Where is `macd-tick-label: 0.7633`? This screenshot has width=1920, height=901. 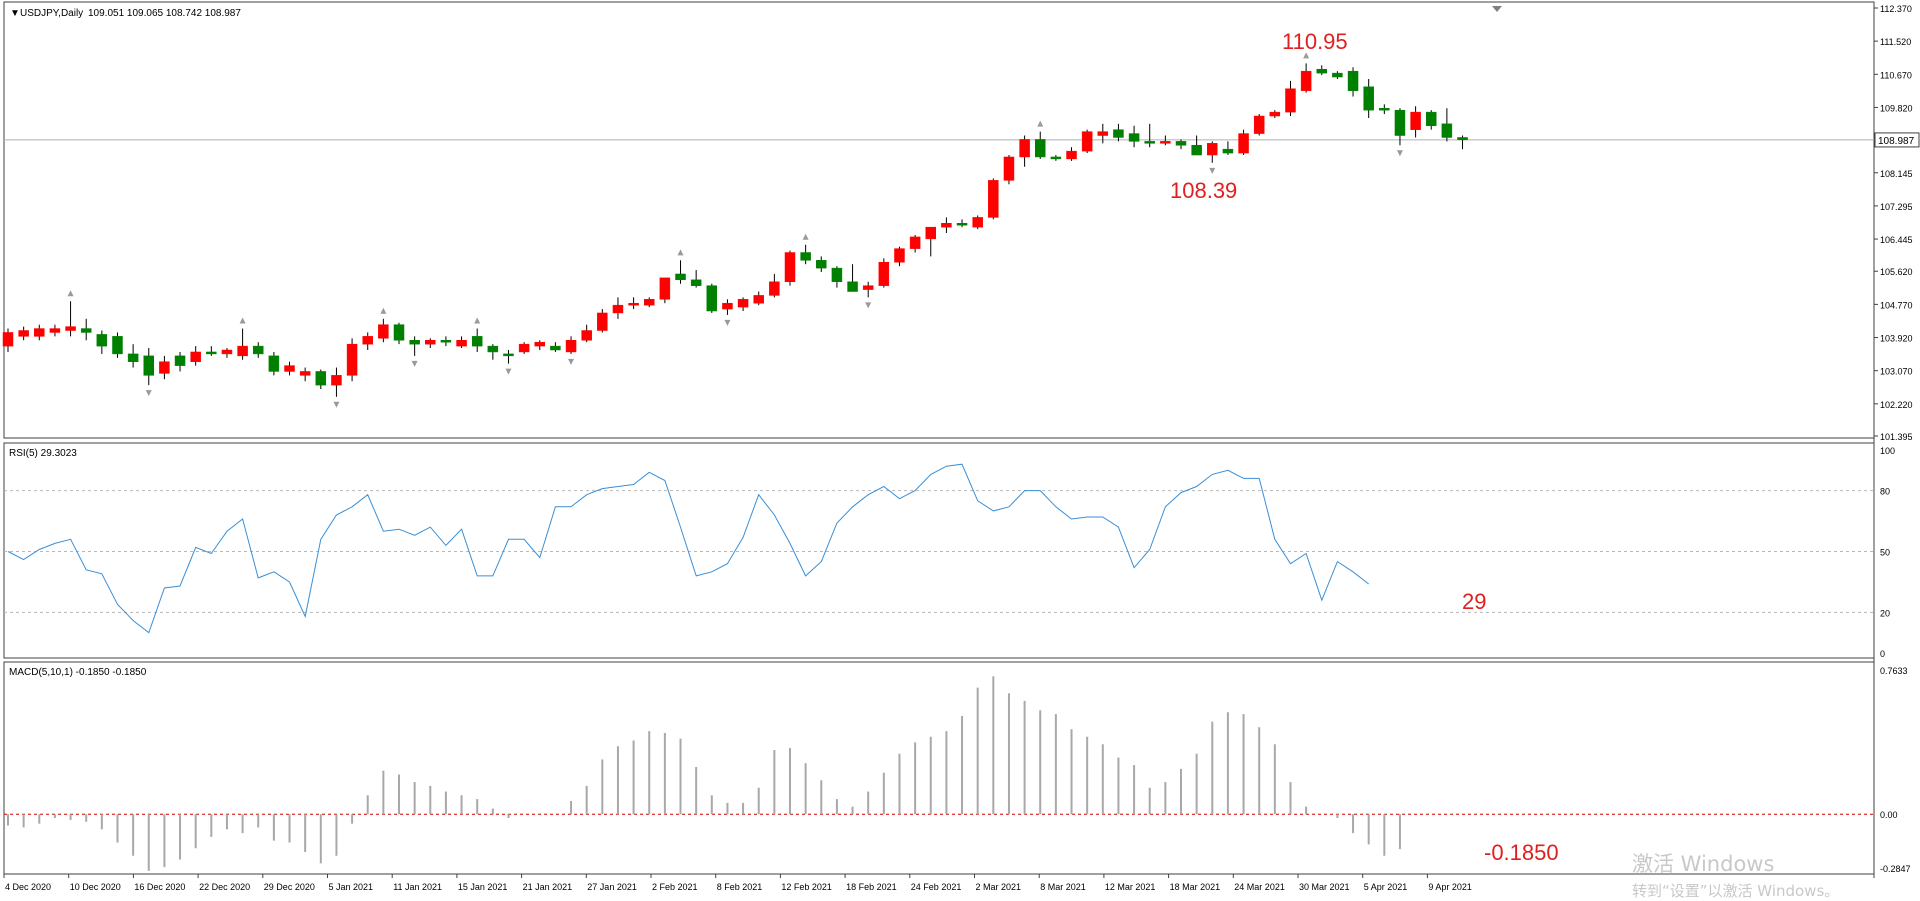 macd-tick-label: 0.7633 is located at coordinates (1894, 671).